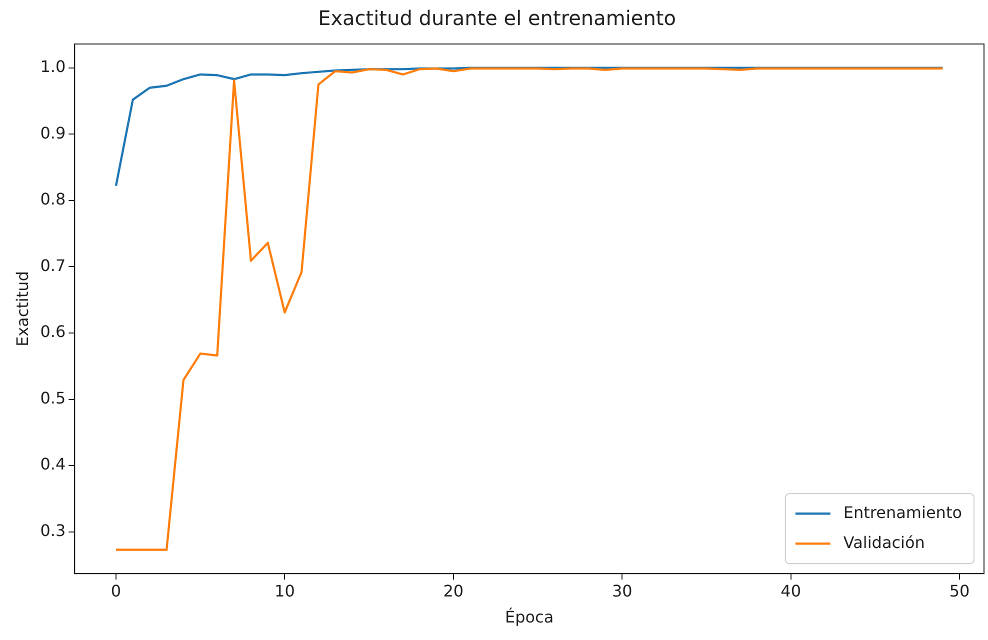 This screenshot has width=988, height=640. What do you see at coordinates (116, 590) in the screenshot?
I see `x-tick-label: 0` at bounding box center [116, 590].